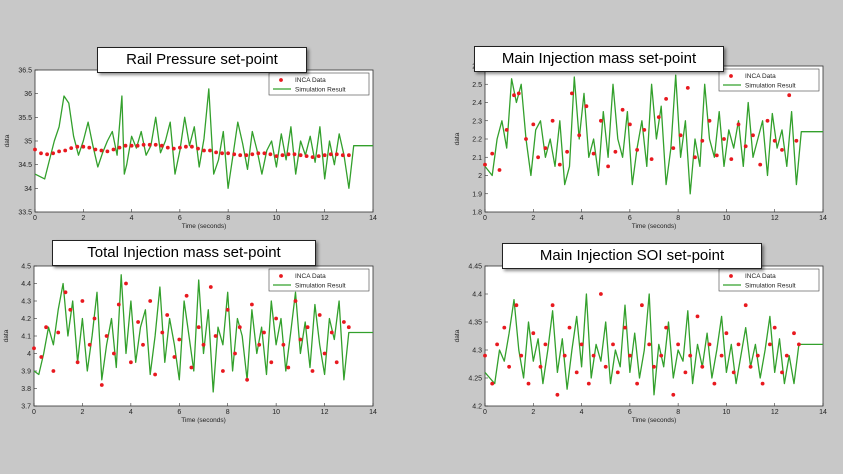  Describe the element at coordinates (276, 412) in the screenshot. I see `x-tick-label: 10` at that location.